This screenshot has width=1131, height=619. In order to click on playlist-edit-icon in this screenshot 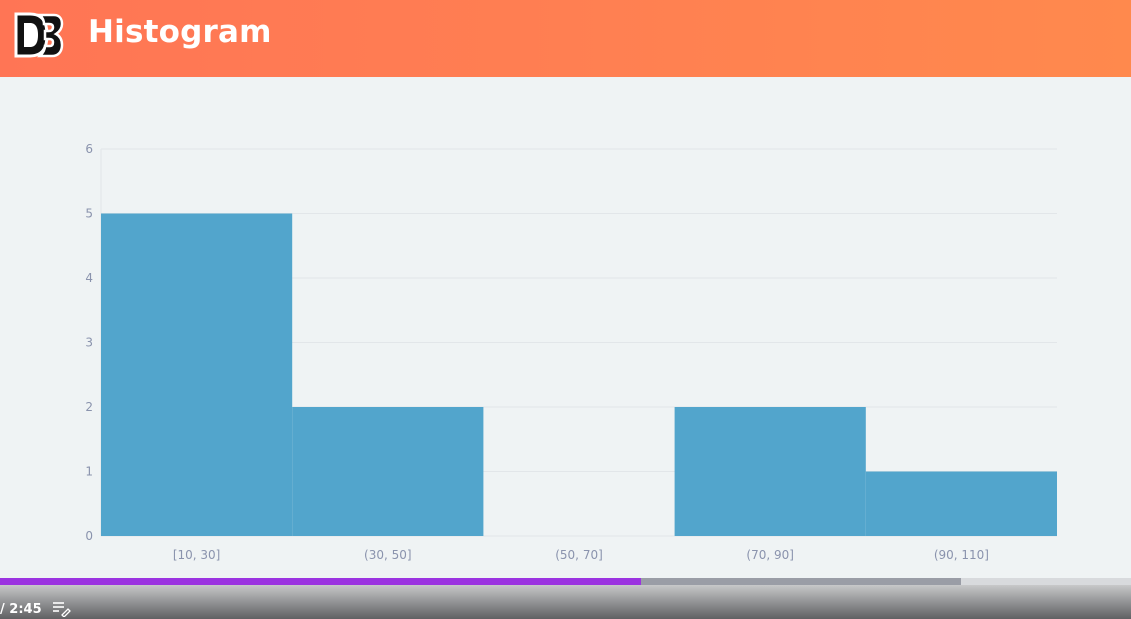, I will do `click(62, 609)`.